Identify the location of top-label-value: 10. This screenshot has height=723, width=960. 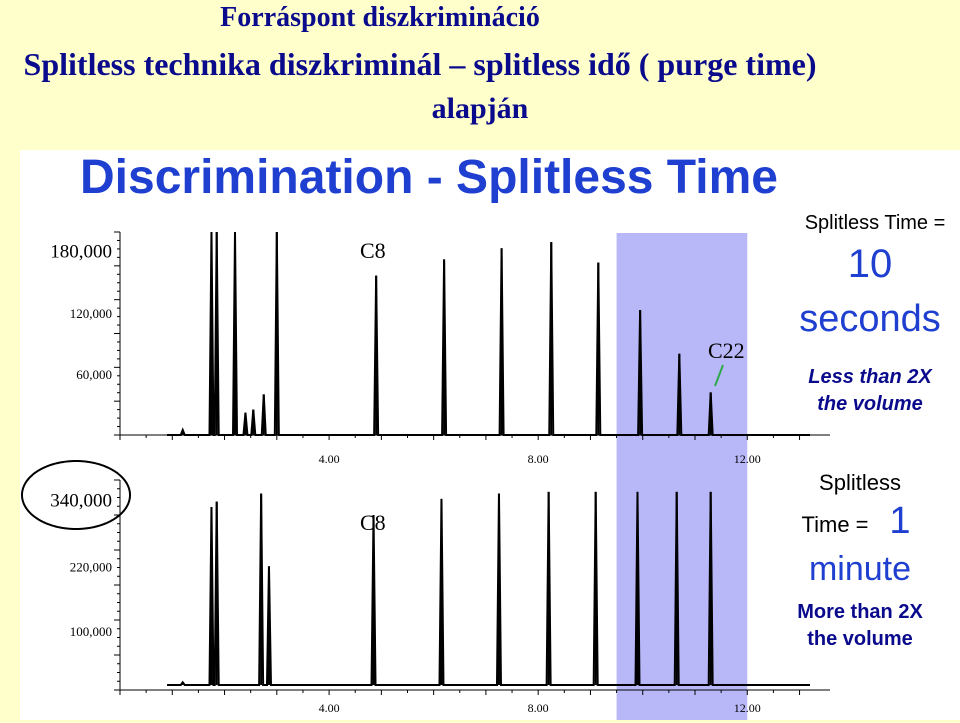
(870, 264).